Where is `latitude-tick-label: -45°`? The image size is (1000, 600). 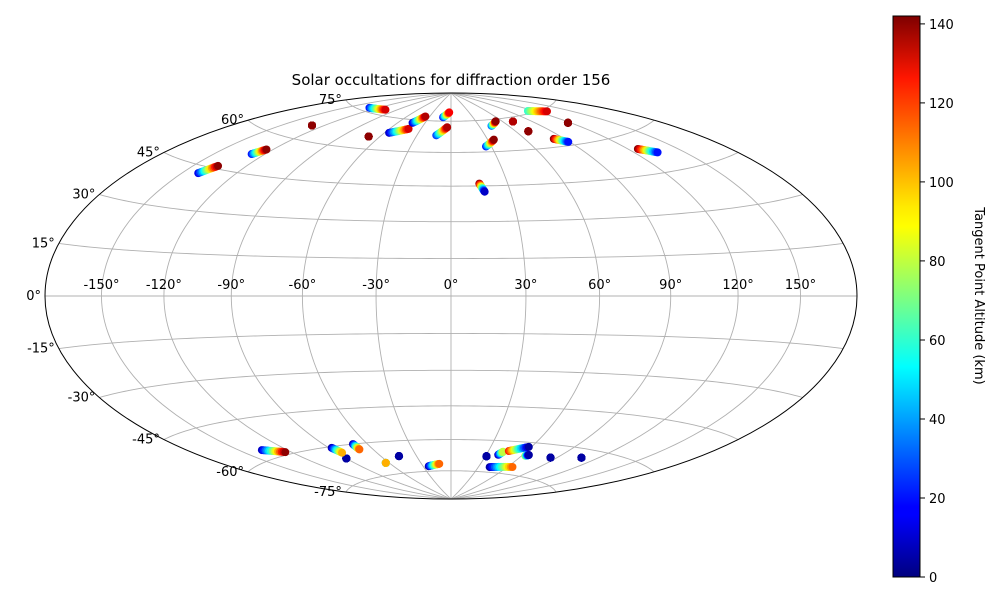
latitude-tick-label: -45° is located at coordinates (146, 440).